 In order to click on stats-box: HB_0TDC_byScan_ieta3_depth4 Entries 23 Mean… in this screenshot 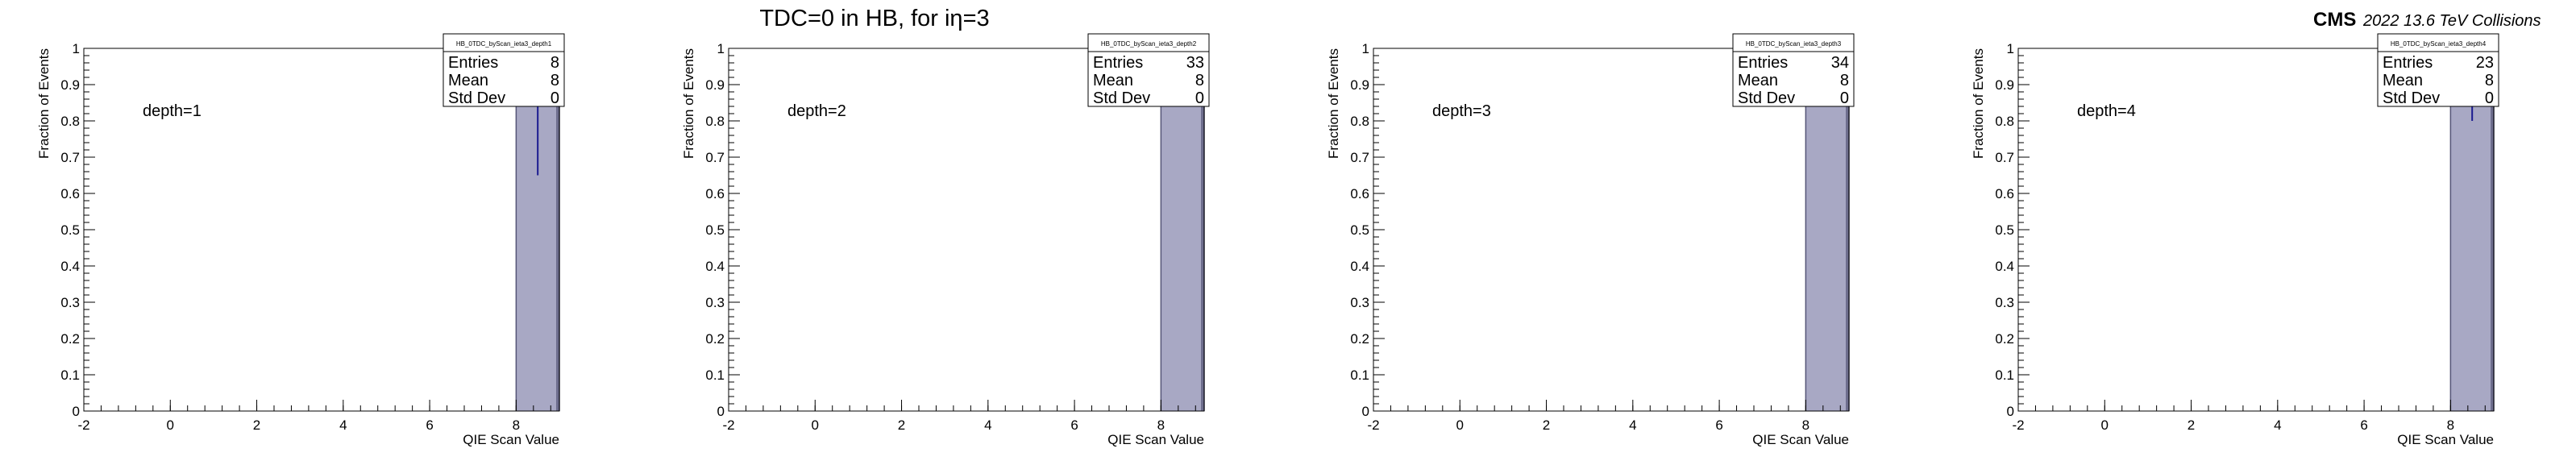, I will do `click(2438, 70)`.